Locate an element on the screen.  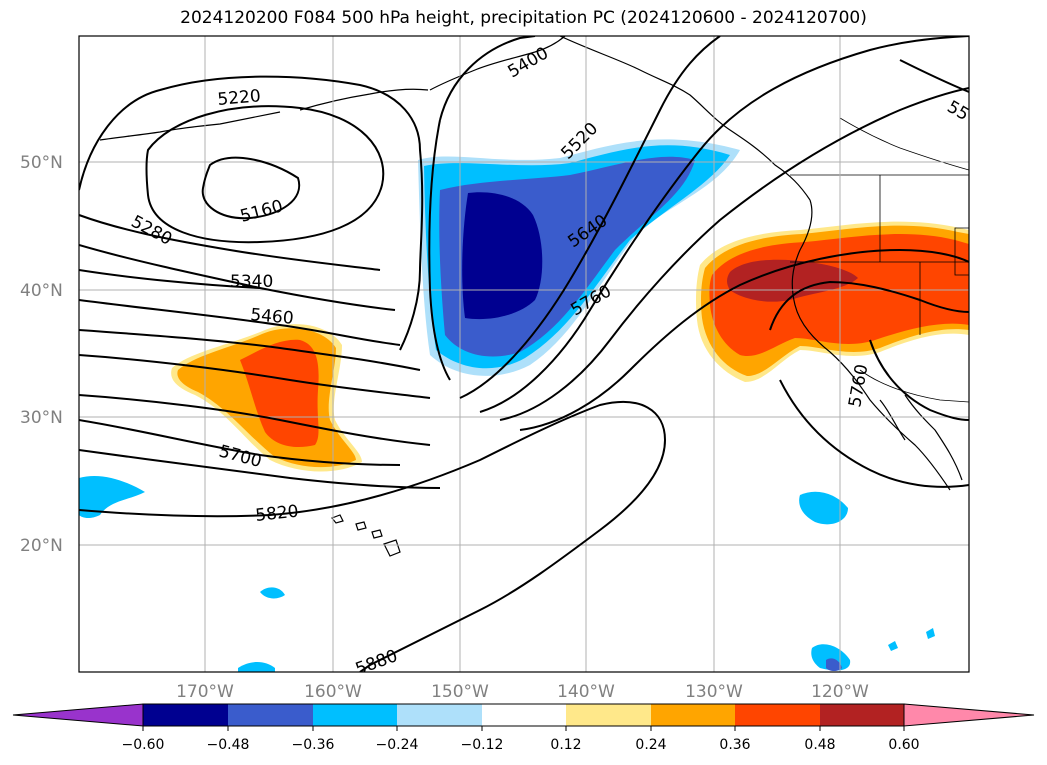
lon-label: 120°W is located at coordinates (840, 692).